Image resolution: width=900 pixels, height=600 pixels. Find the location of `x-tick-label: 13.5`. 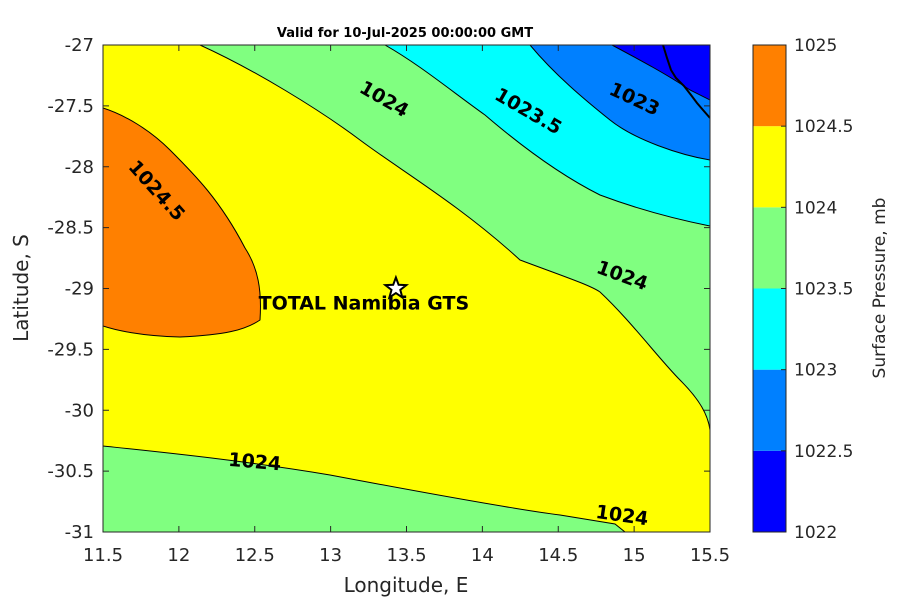

x-tick-label: 13.5 is located at coordinates (406, 555).